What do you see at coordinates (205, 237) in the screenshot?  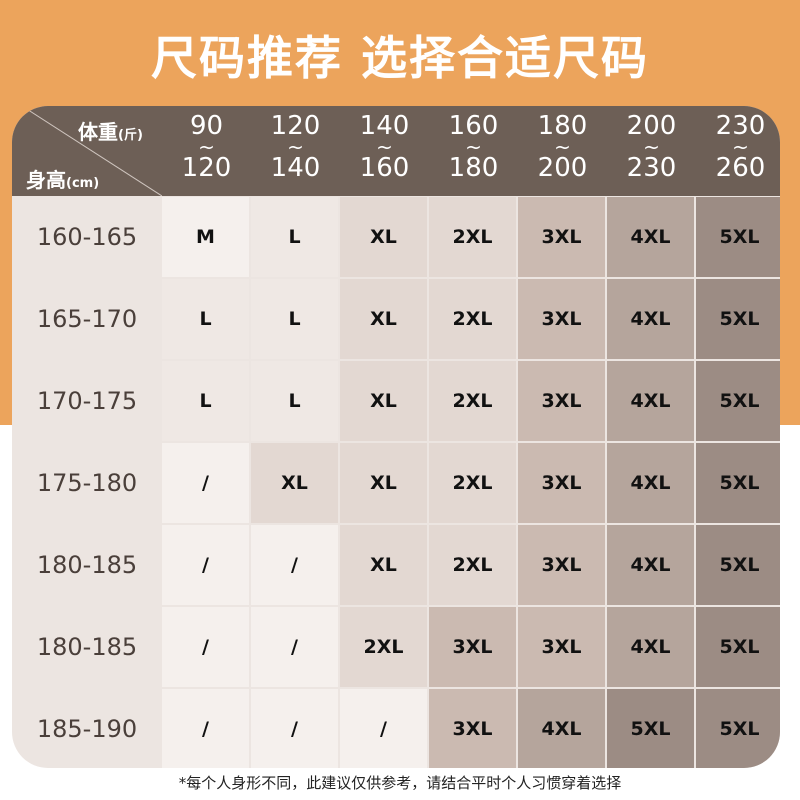 I see `size-cell: M` at bounding box center [205, 237].